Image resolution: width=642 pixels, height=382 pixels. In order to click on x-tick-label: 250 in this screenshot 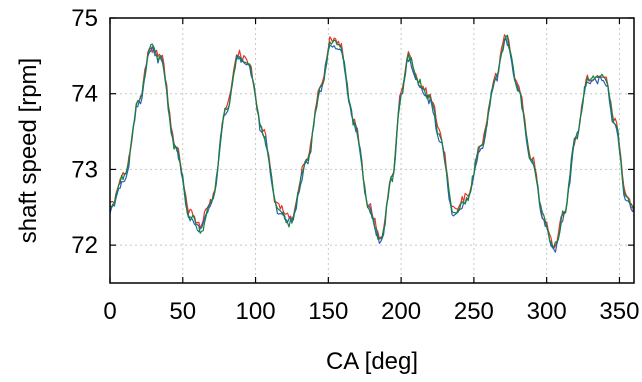, I will do `click(474, 311)`.